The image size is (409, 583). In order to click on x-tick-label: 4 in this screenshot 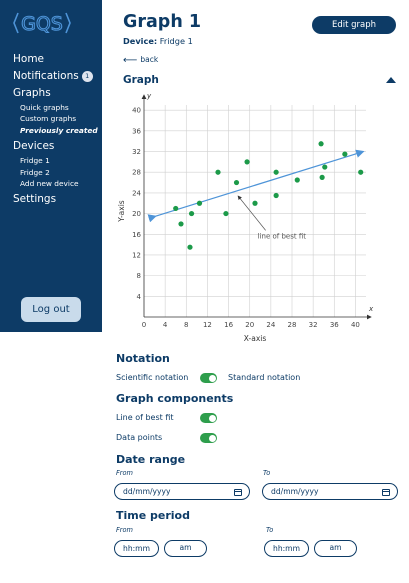, I will do `click(165, 325)`.